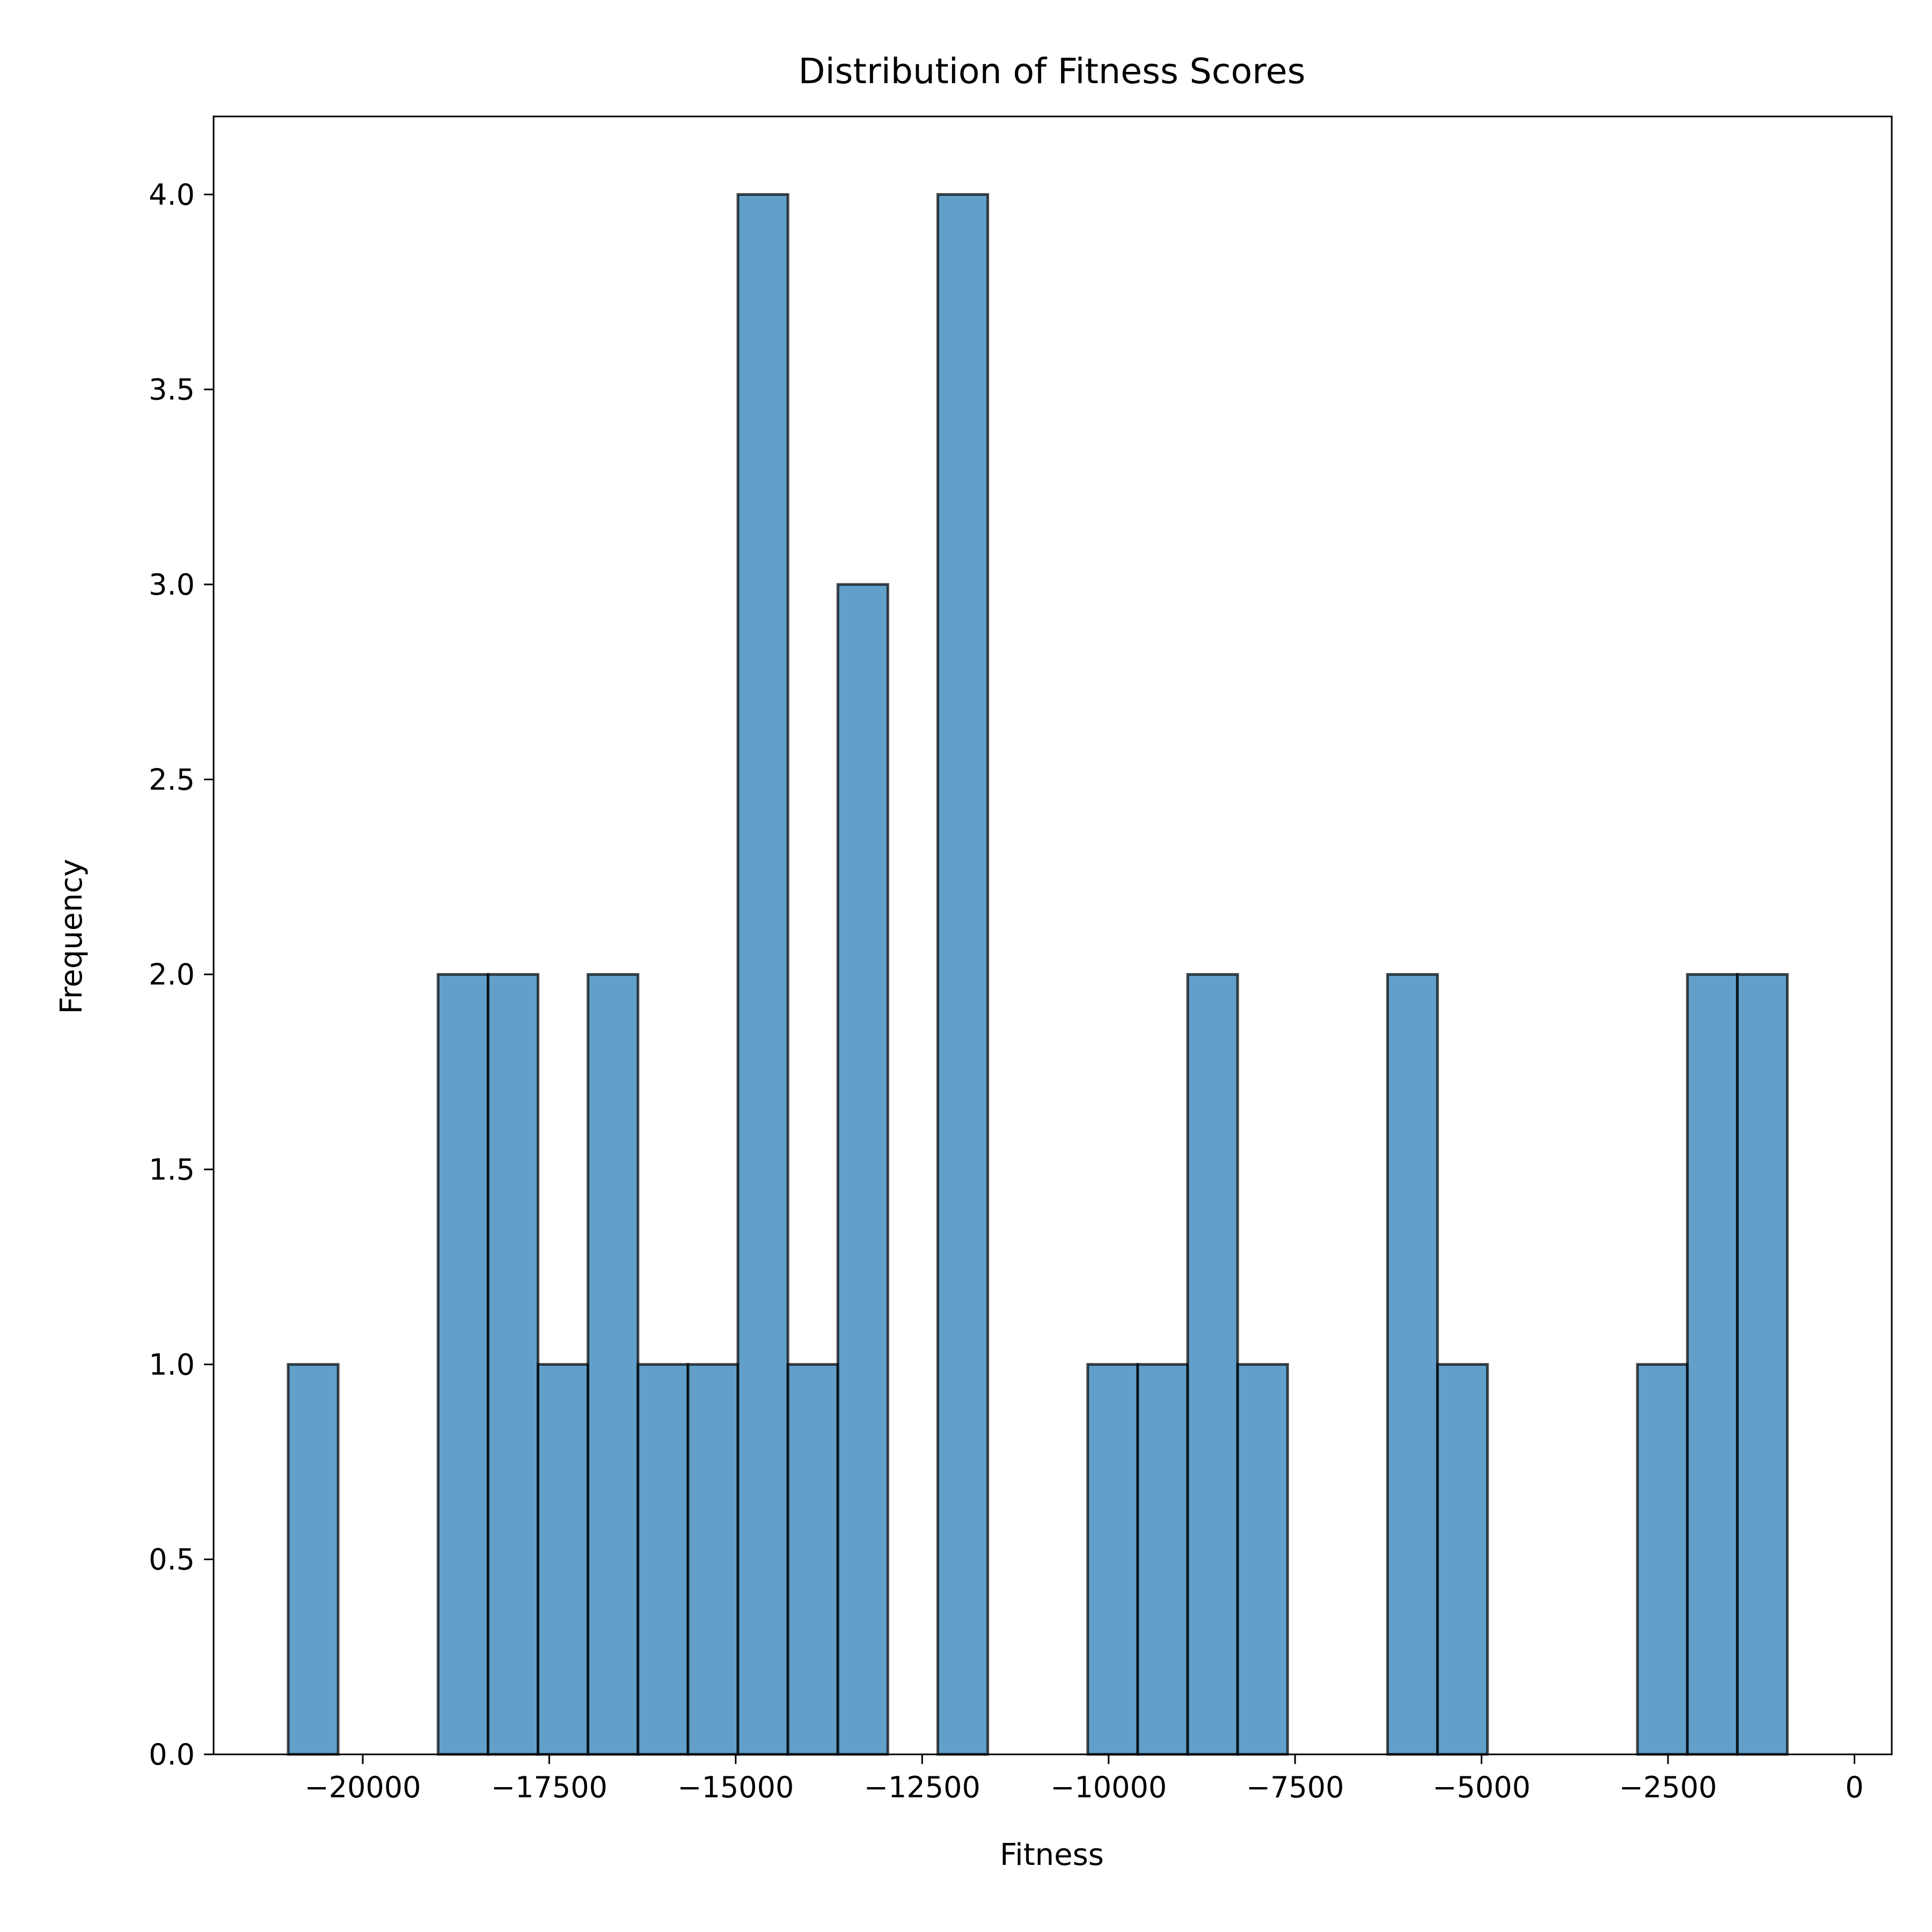  Describe the element at coordinates (172, 1560) in the screenshot. I see `y-tick-label: 0.5` at that location.